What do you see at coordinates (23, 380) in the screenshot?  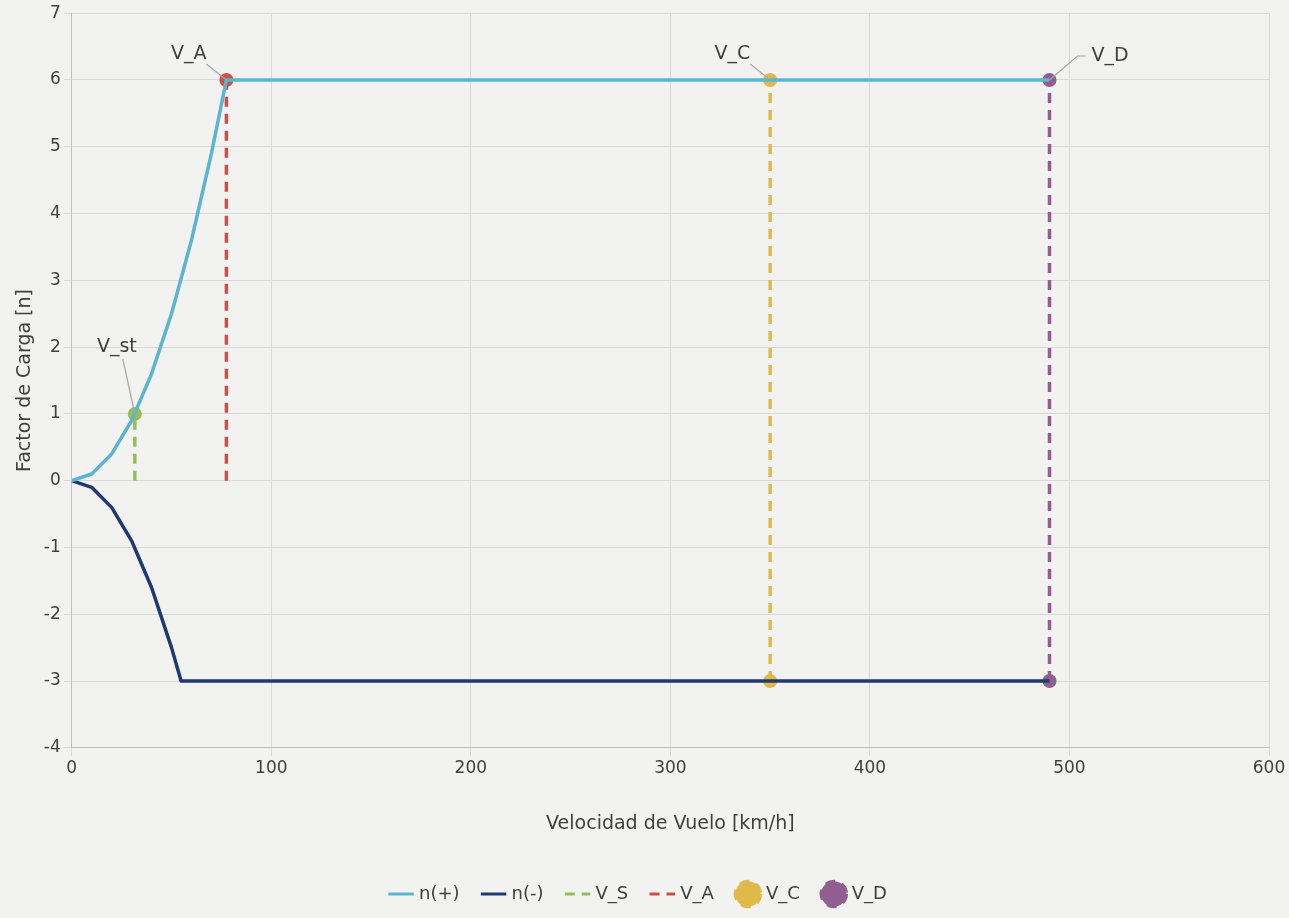 I see `y-axis-title: Factor de Carga [n]` at bounding box center [23, 380].